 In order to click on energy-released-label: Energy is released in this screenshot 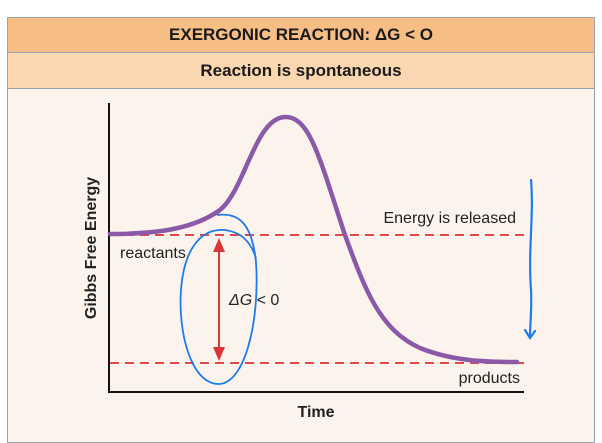, I will do `click(449, 218)`.